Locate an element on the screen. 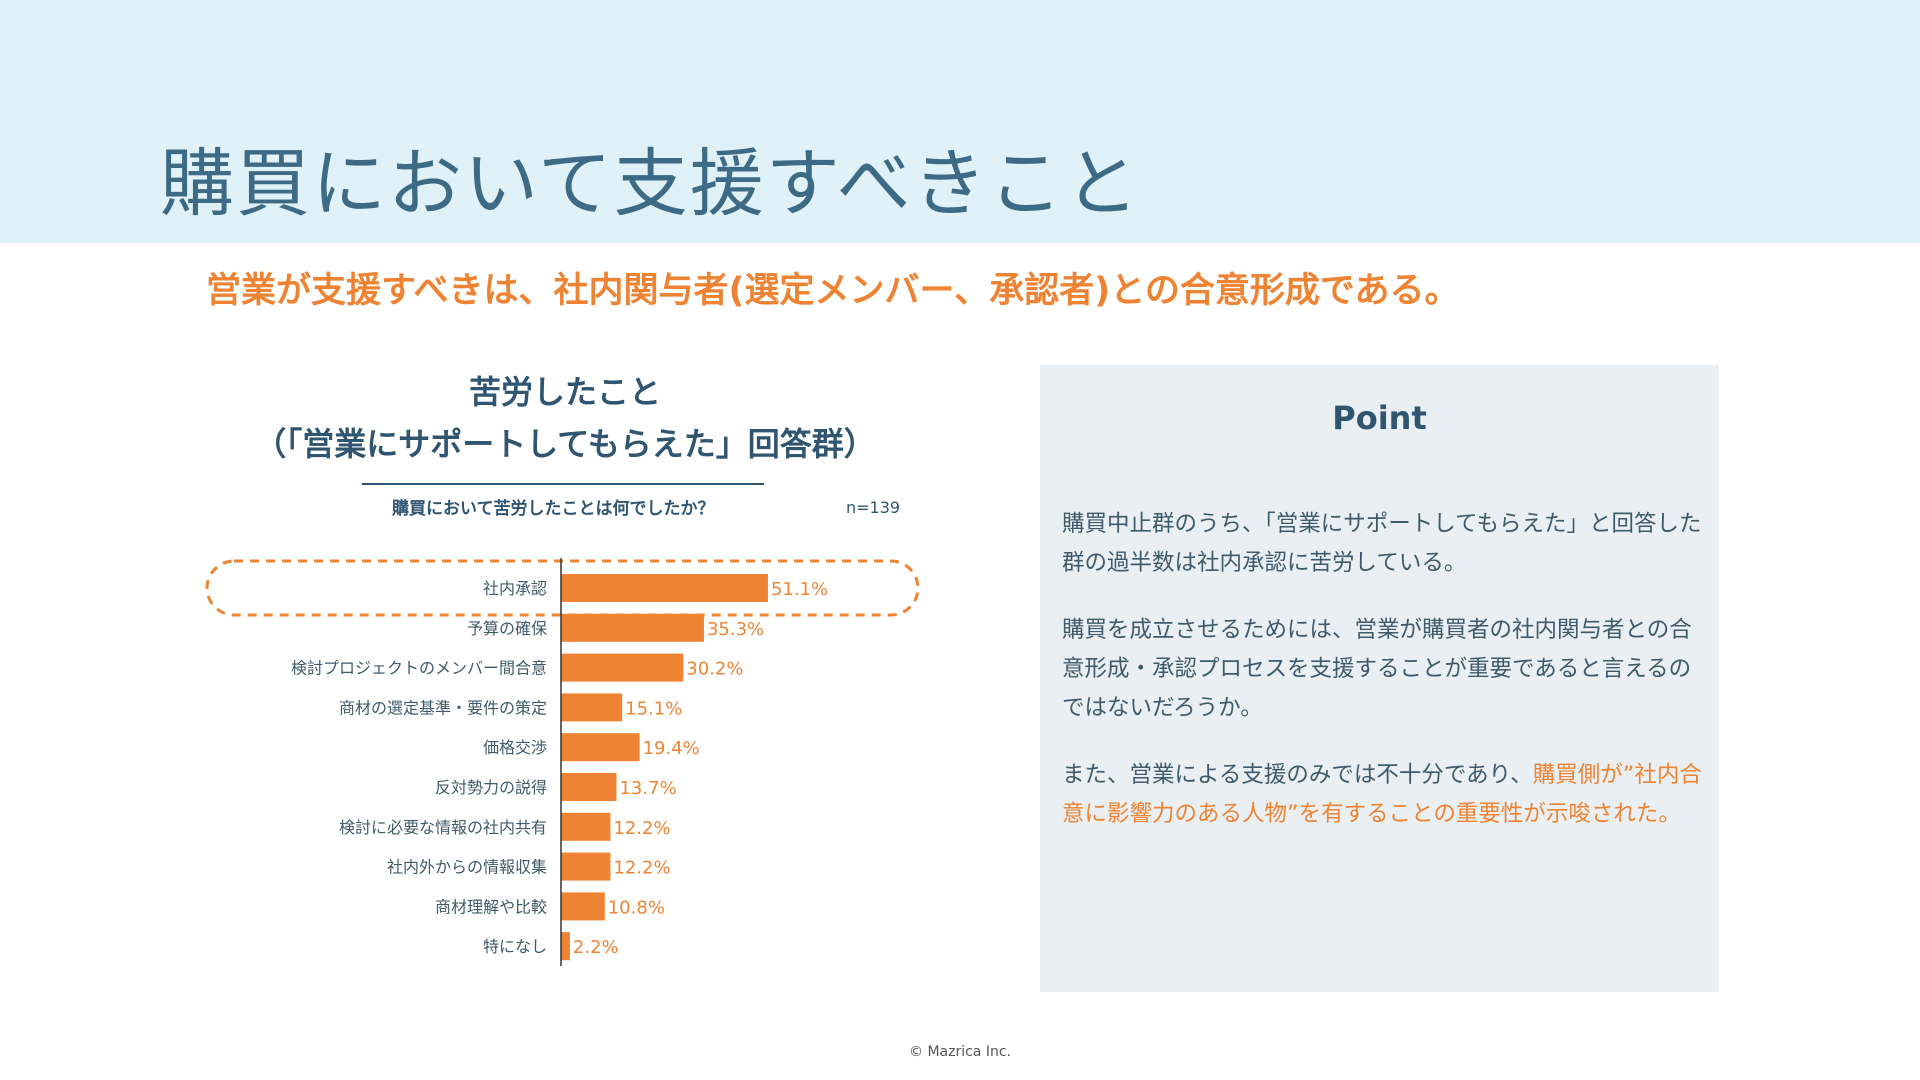  category-label: 特になし is located at coordinates (515, 946).